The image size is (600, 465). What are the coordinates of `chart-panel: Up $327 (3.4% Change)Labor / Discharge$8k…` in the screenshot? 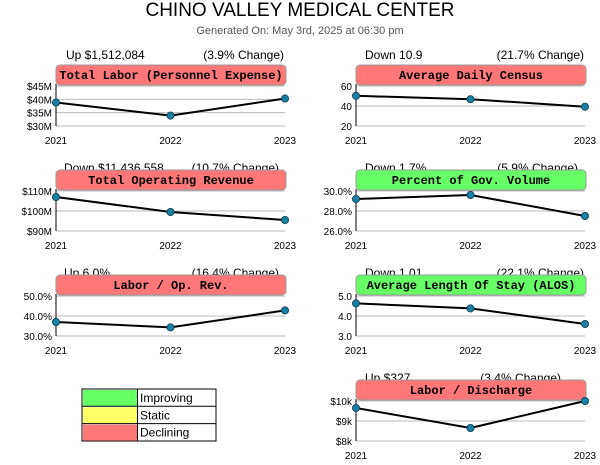 It's located at (463, 416).